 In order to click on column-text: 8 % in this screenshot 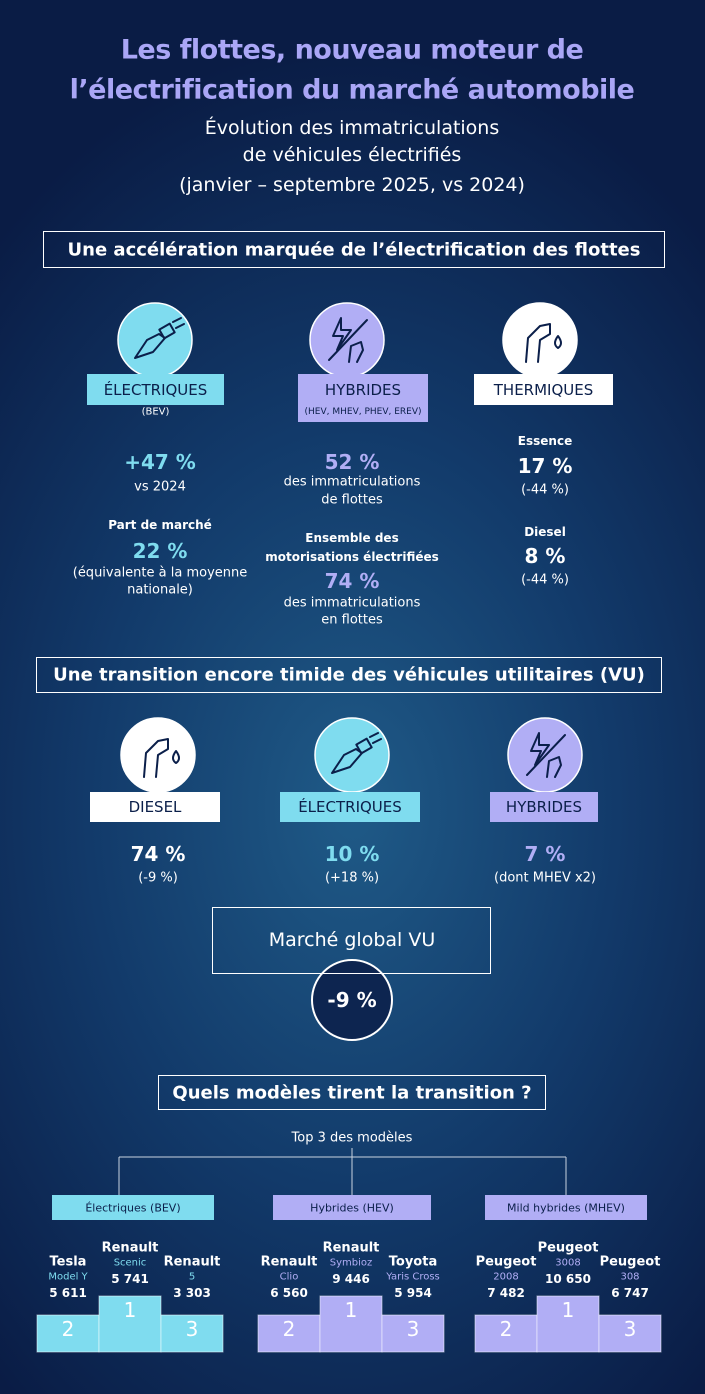, I will do `click(545, 556)`.